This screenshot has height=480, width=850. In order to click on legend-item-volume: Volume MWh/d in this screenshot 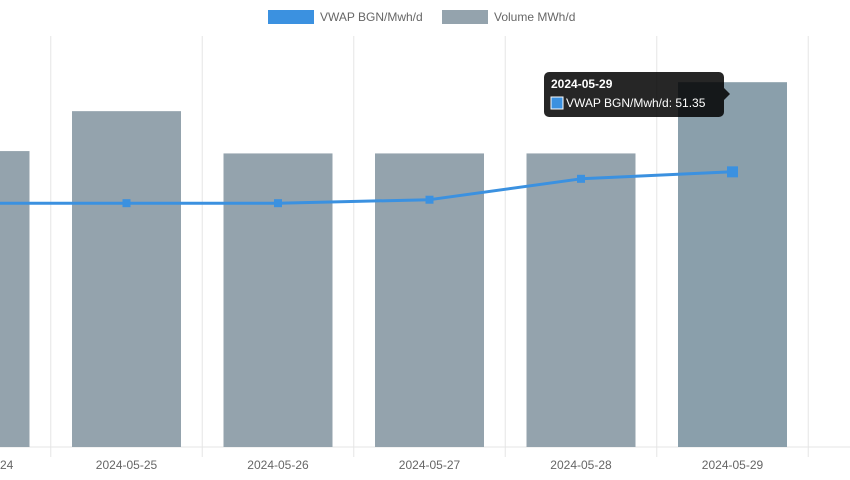, I will do `click(508, 17)`.